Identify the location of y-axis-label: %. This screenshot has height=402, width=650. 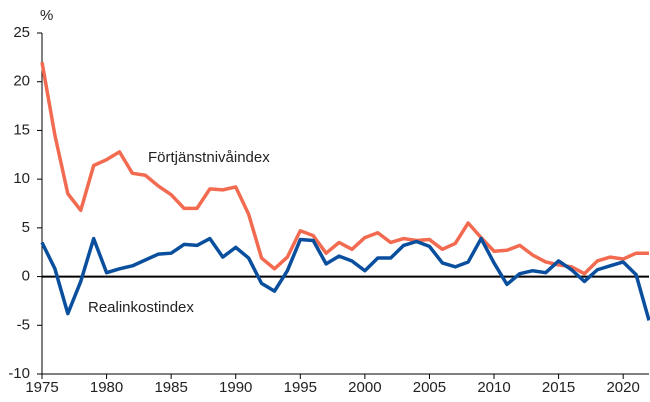
(46, 15).